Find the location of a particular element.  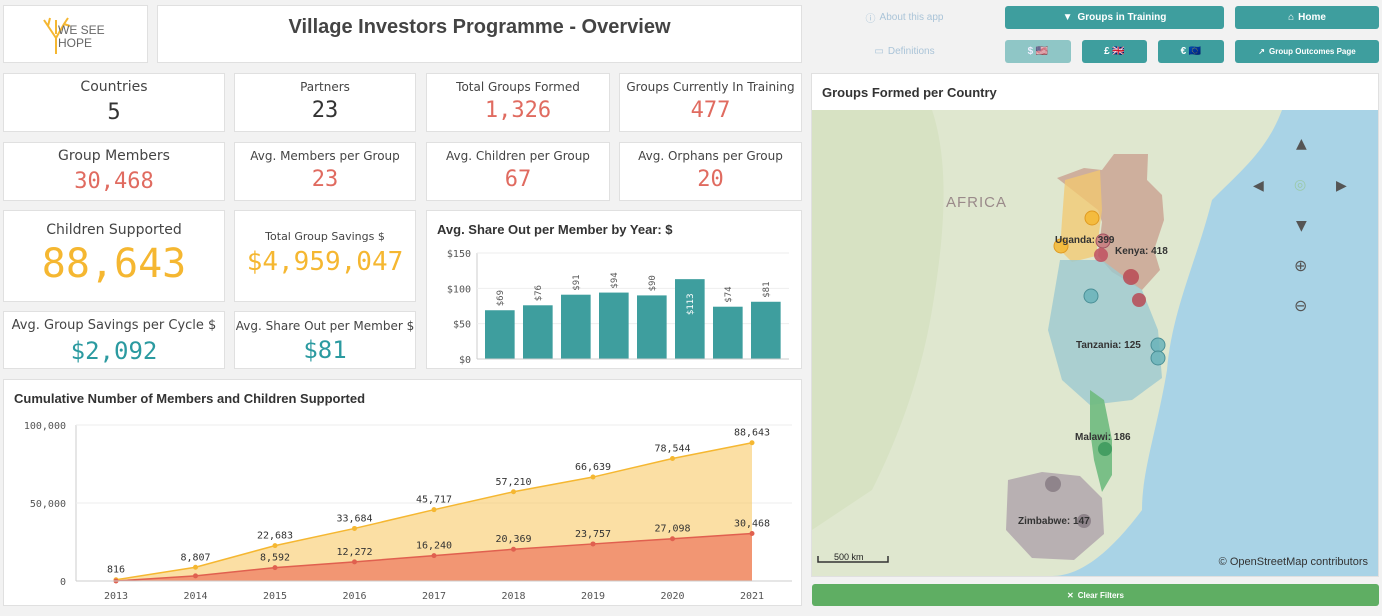

data-label: 88,643 is located at coordinates (752, 433).